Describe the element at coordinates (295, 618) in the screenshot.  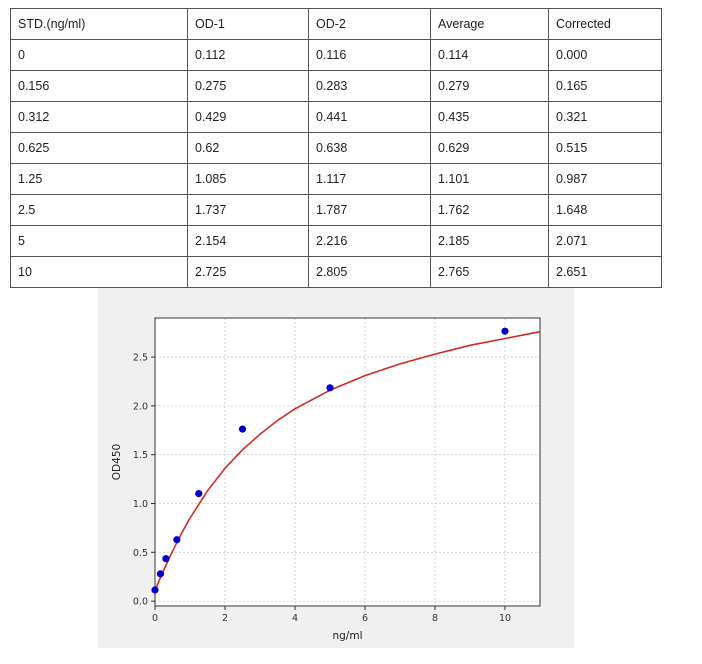
I see `x-tick-label: 4` at that location.